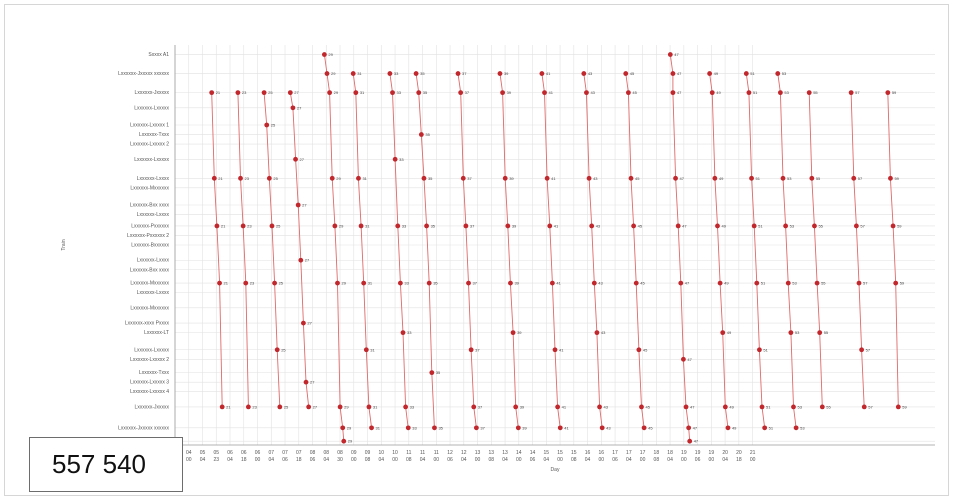 The width and height of the screenshot is (955, 502). Describe the element at coordinates (826, 332) in the screenshot. I see `train-point-label: 55` at that location.